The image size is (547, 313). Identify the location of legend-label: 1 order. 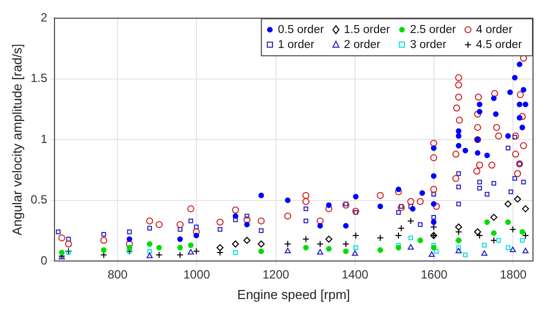
(296, 44).